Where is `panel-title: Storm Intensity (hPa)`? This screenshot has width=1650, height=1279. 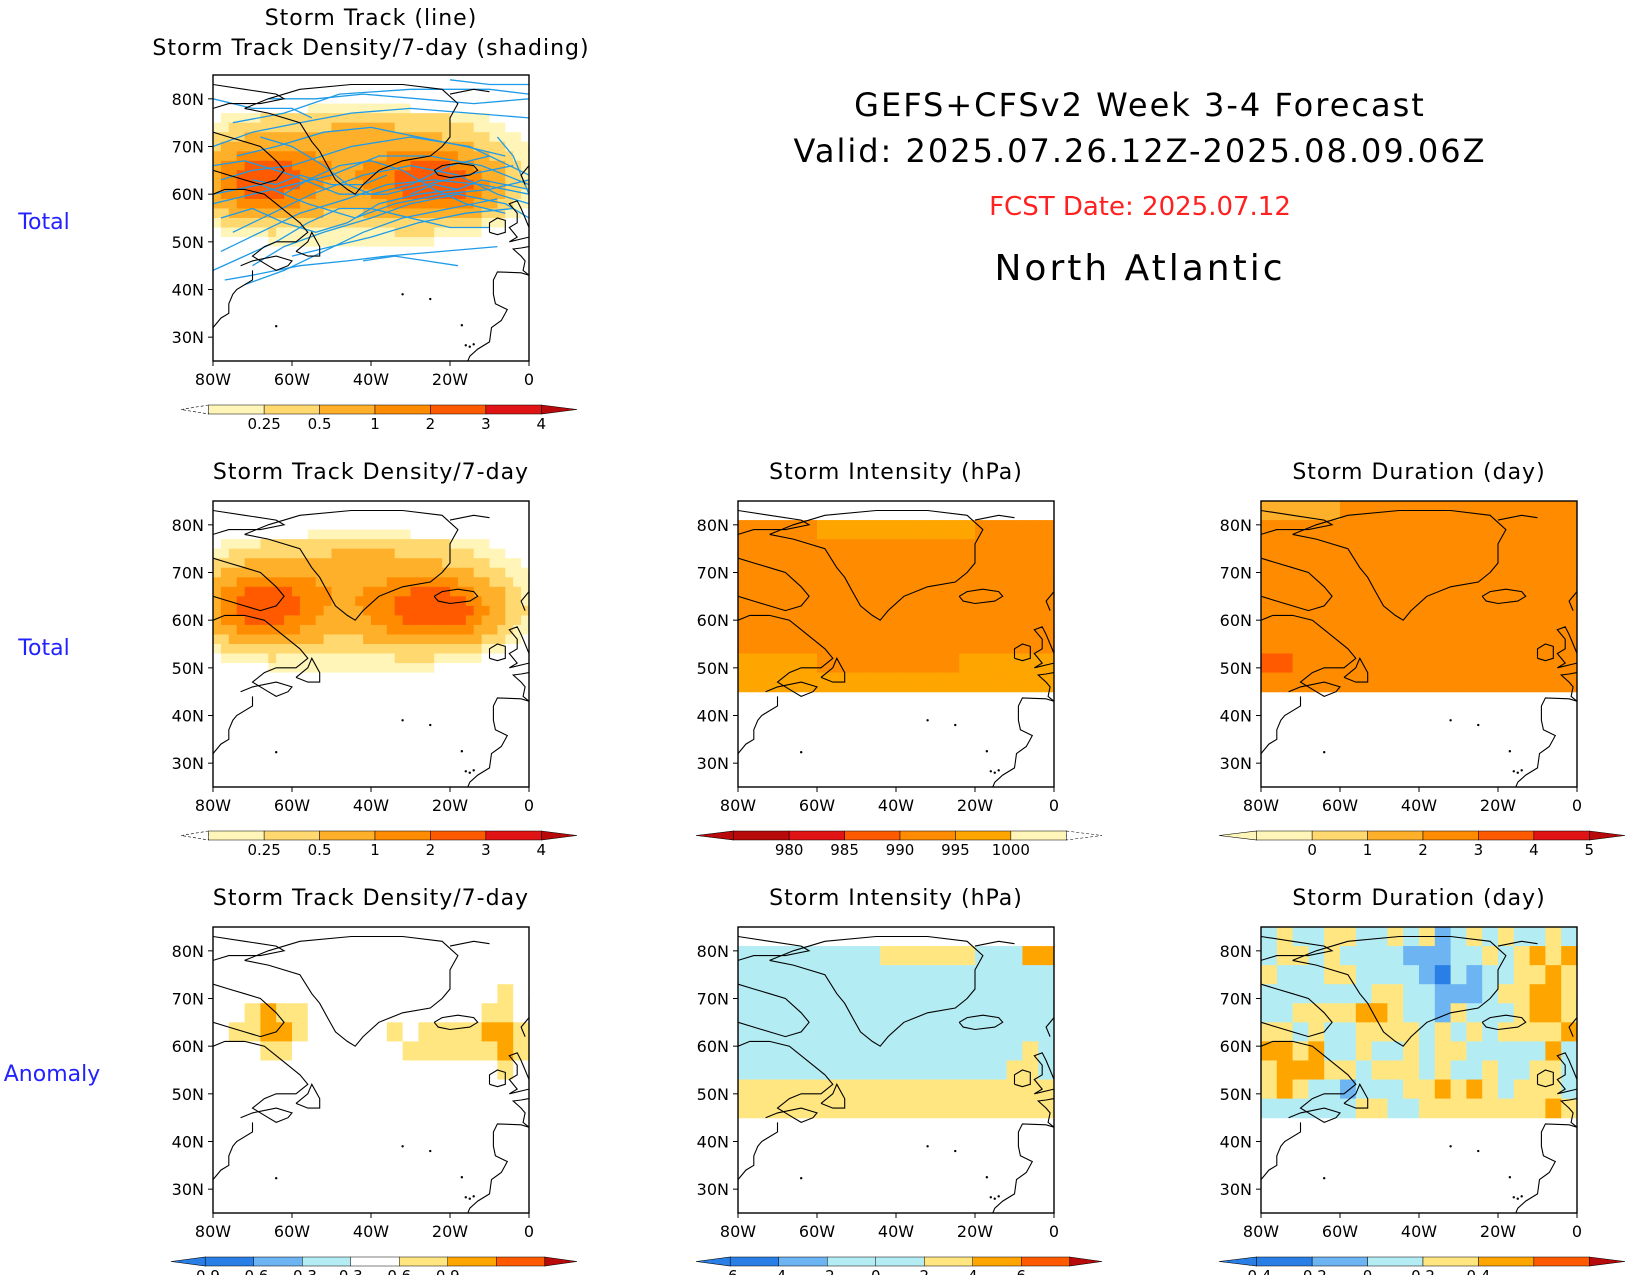 panel-title: Storm Intensity (hPa) is located at coordinates (896, 472).